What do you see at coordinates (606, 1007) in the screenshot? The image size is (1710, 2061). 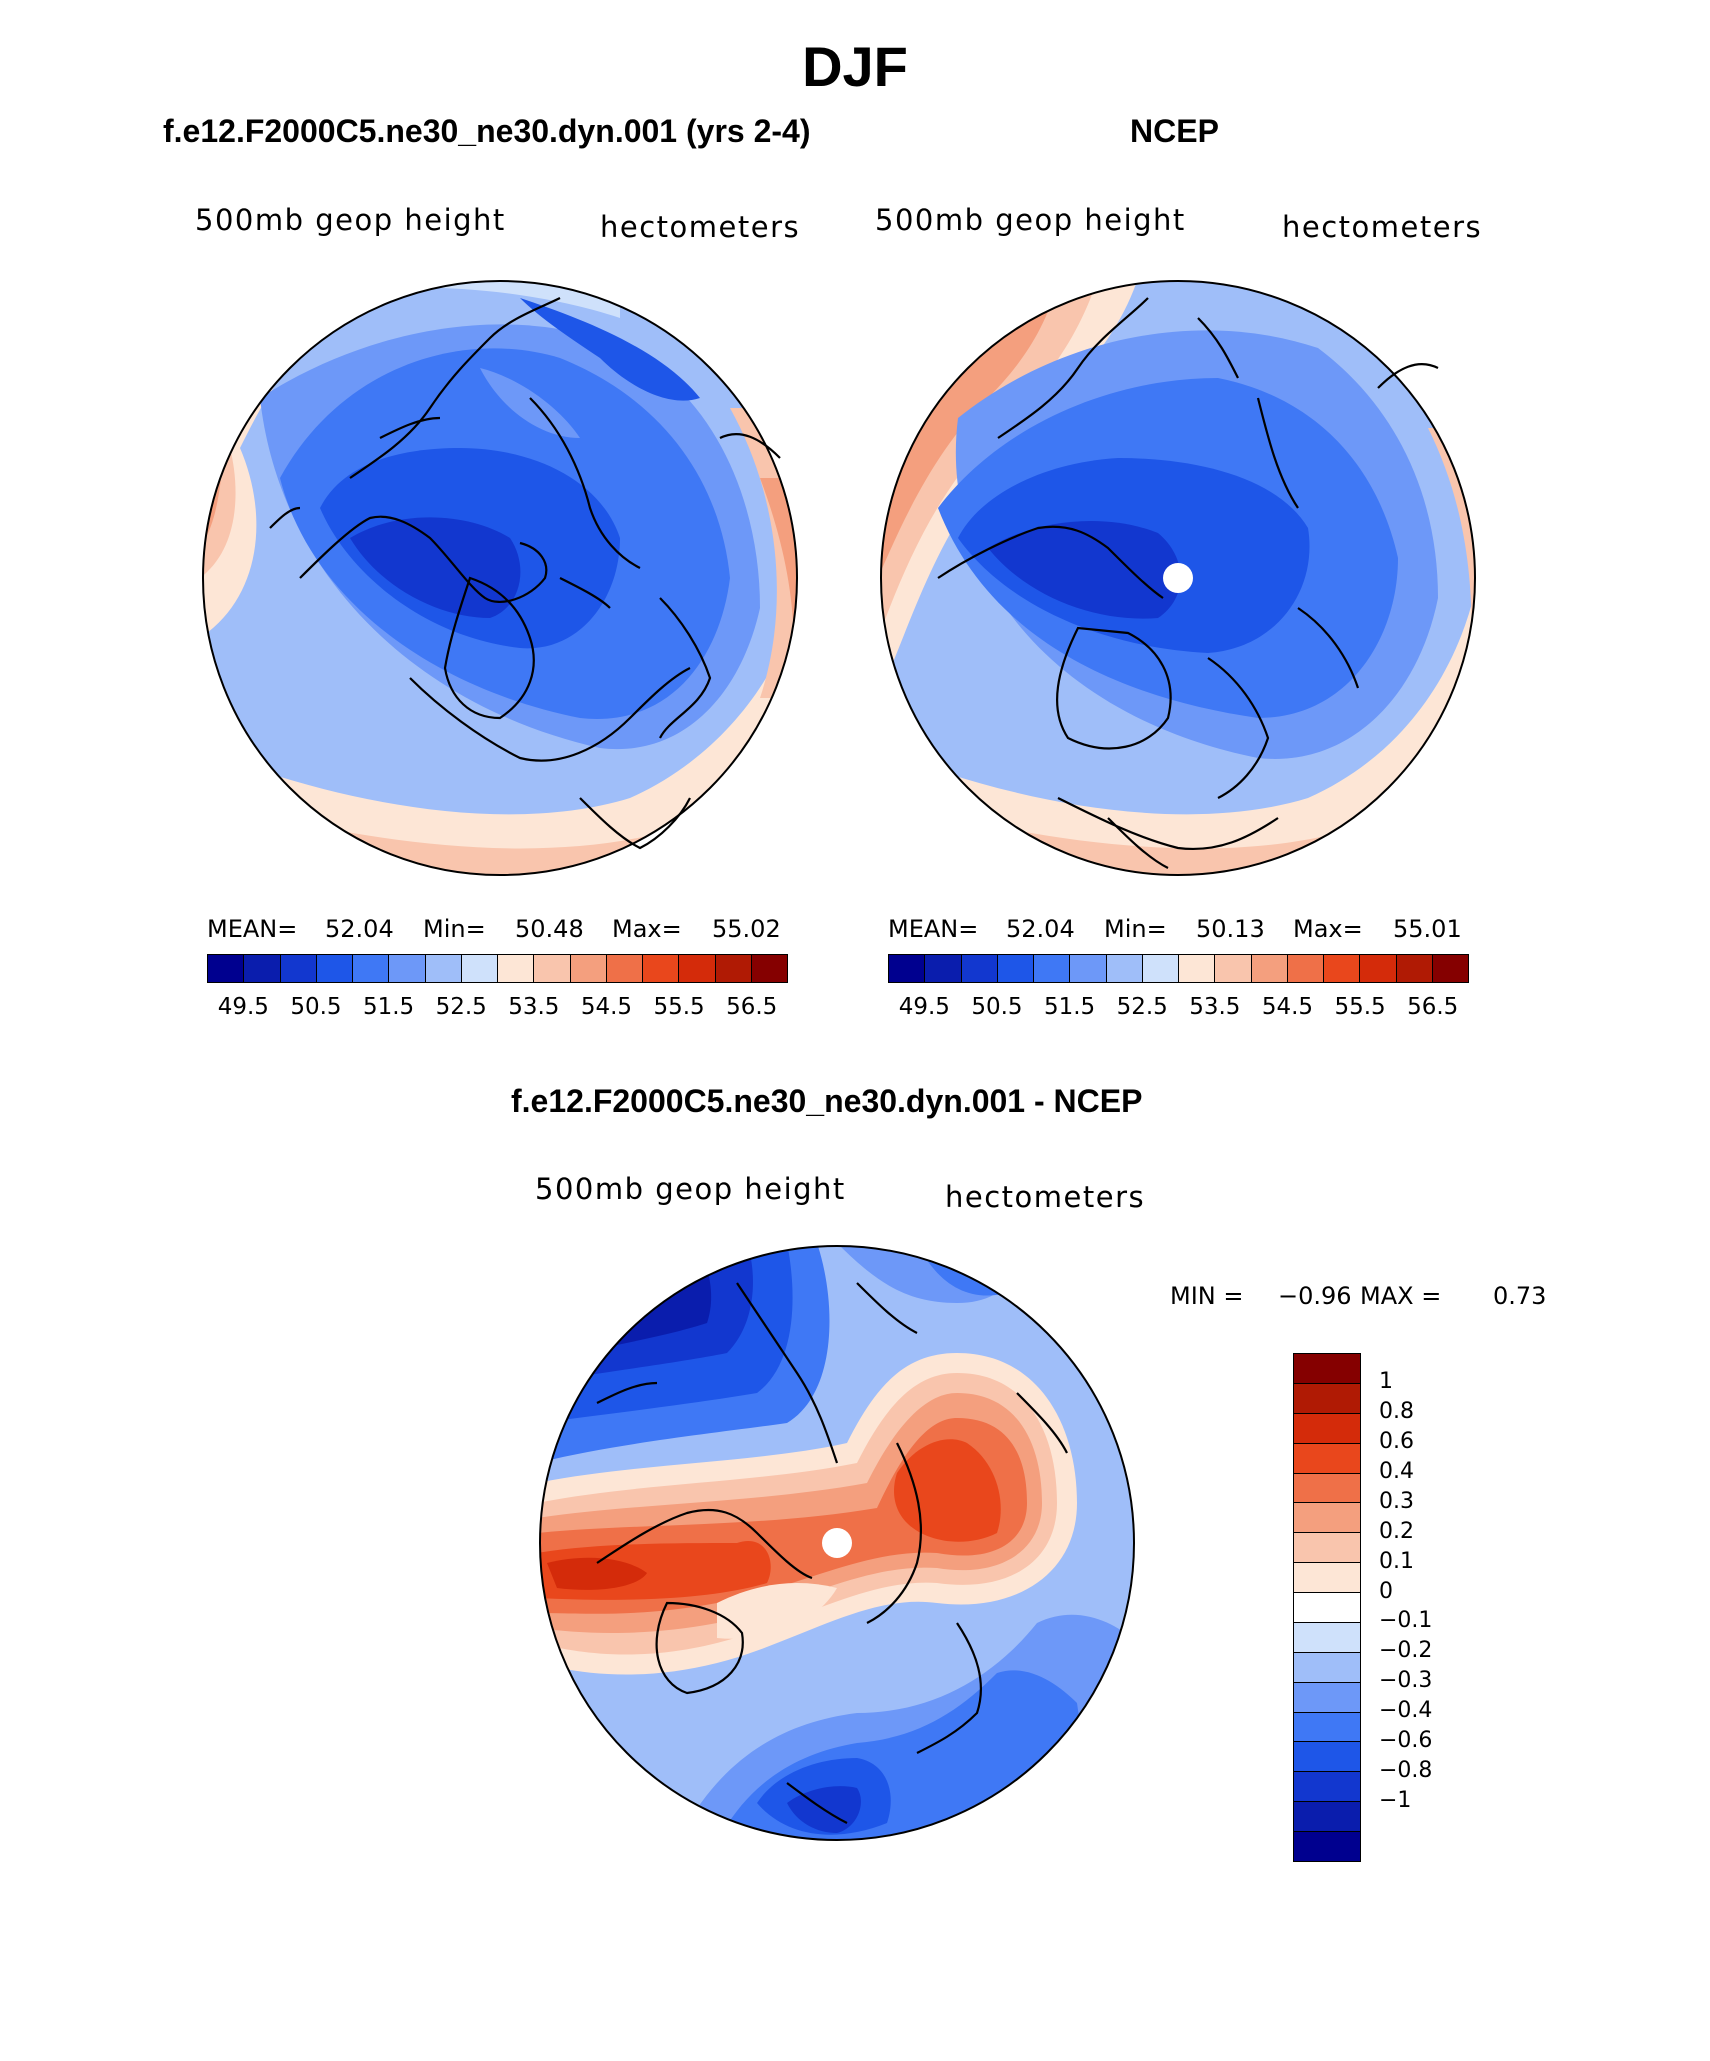 I see `panel1-colorbar-tick-label: 54.5` at bounding box center [606, 1007].